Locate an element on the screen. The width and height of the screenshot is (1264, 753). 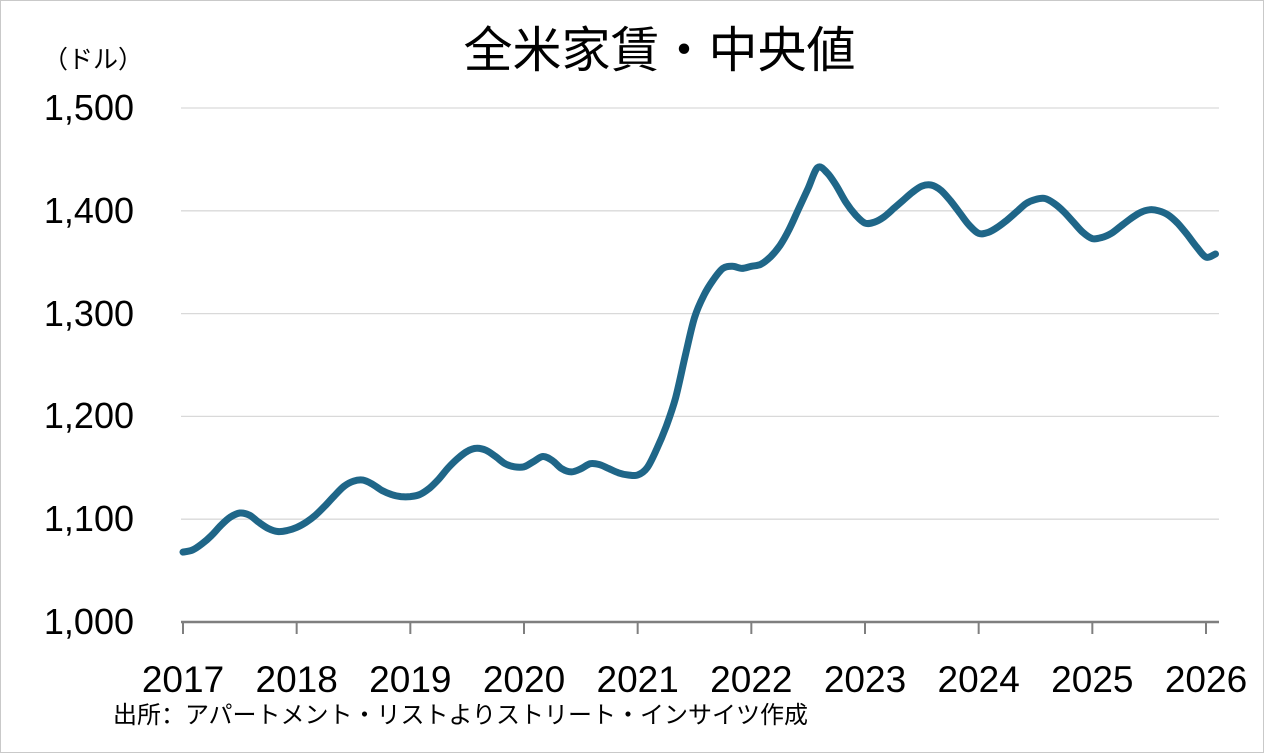
x-tick-label: 2020 is located at coordinates (524, 679).